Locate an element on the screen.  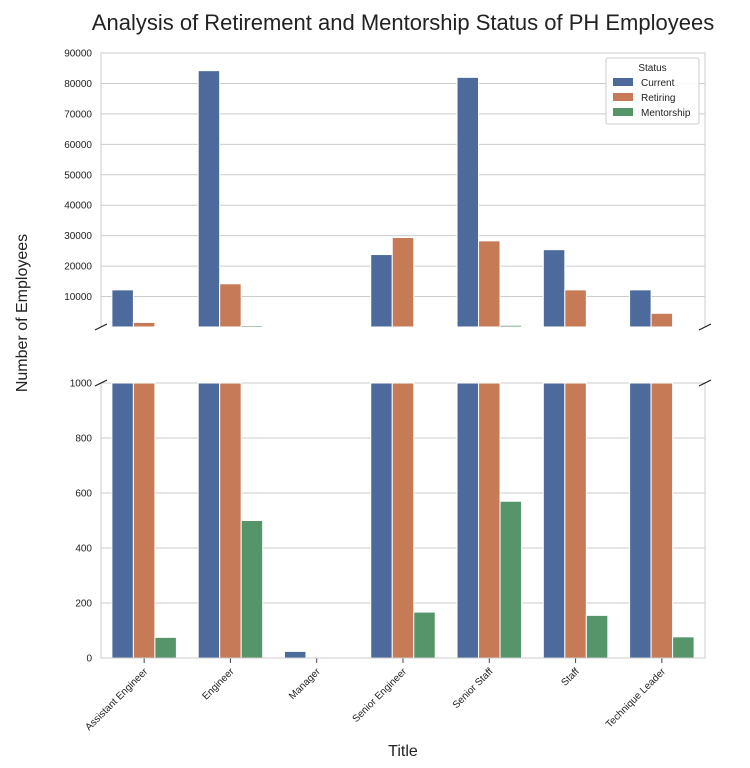
legend-item-retiring: Retiring is located at coordinates (658, 98).